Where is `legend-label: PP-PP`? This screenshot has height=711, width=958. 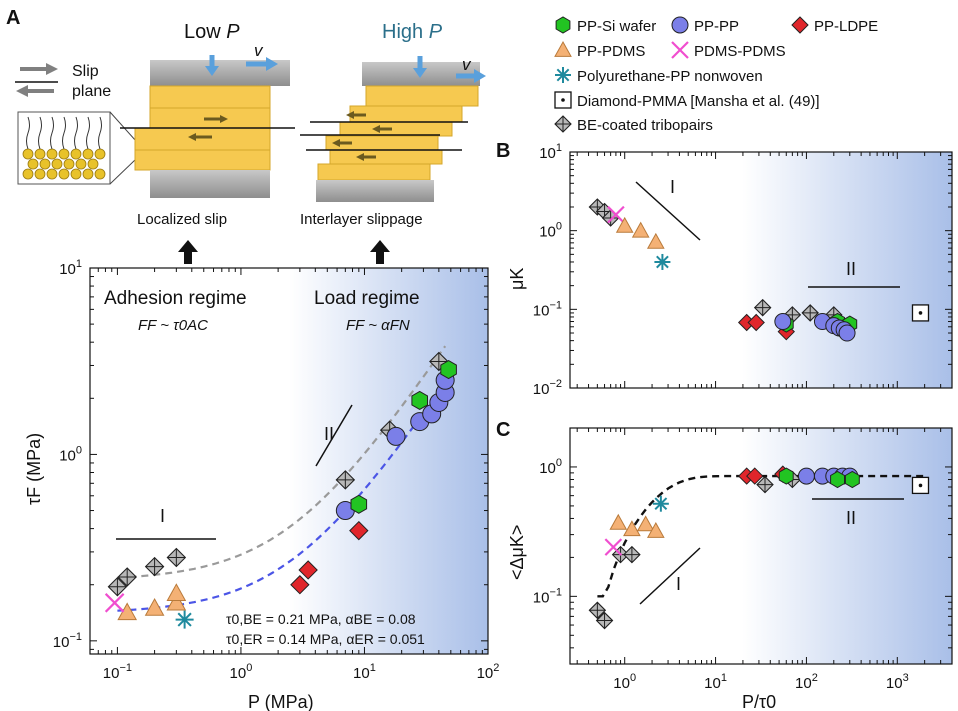 legend-label: PP-PP is located at coordinates (716, 26).